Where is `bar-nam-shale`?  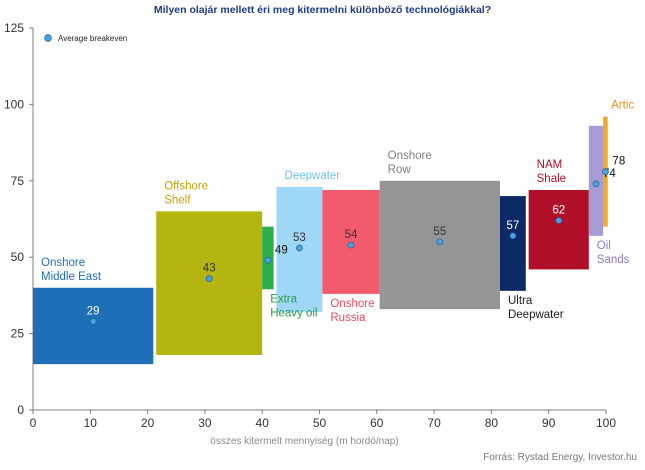 bar-nam-shale is located at coordinates (558, 229).